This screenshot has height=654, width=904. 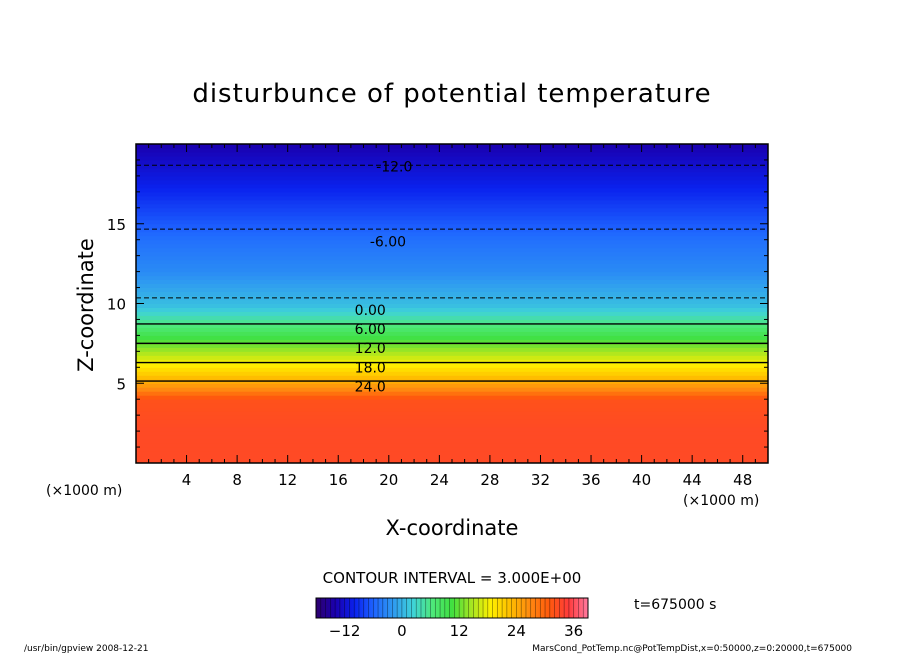 I want to click on x-tick-label: 24, so click(x=439, y=480).